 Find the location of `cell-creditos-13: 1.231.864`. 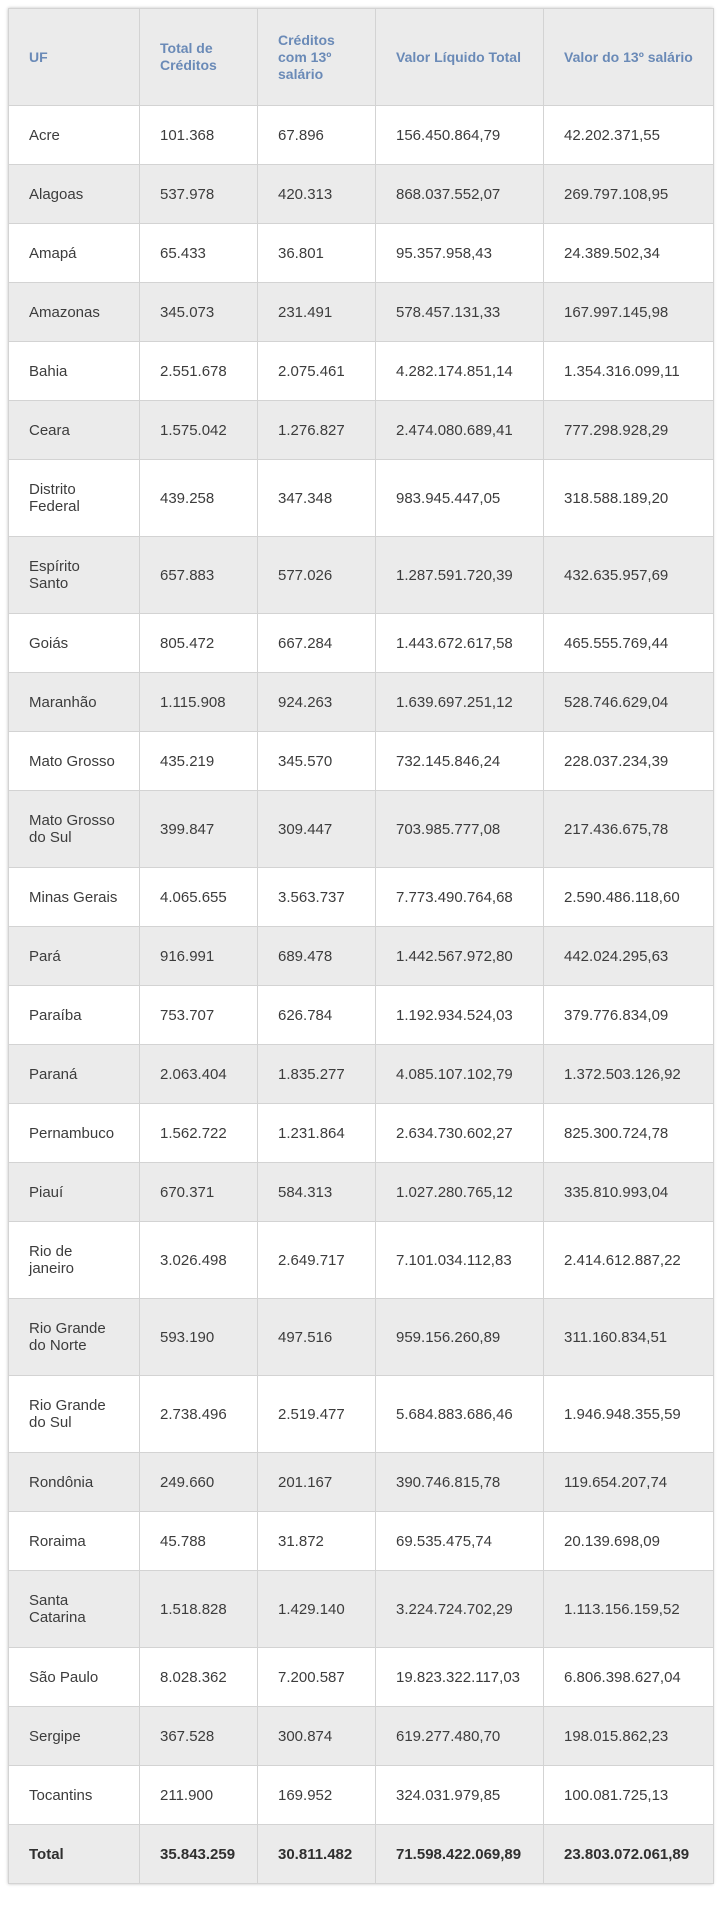

cell-creditos-13: 1.231.864 is located at coordinates (316, 1133).